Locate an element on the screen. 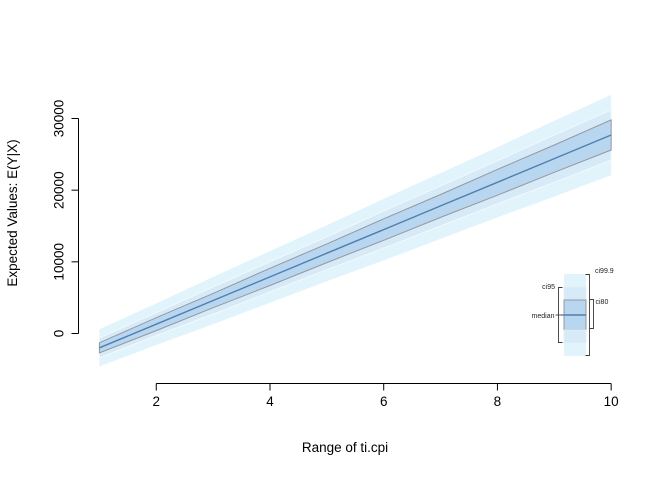  y-tick-label: 20000 is located at coordinates (59, 190).